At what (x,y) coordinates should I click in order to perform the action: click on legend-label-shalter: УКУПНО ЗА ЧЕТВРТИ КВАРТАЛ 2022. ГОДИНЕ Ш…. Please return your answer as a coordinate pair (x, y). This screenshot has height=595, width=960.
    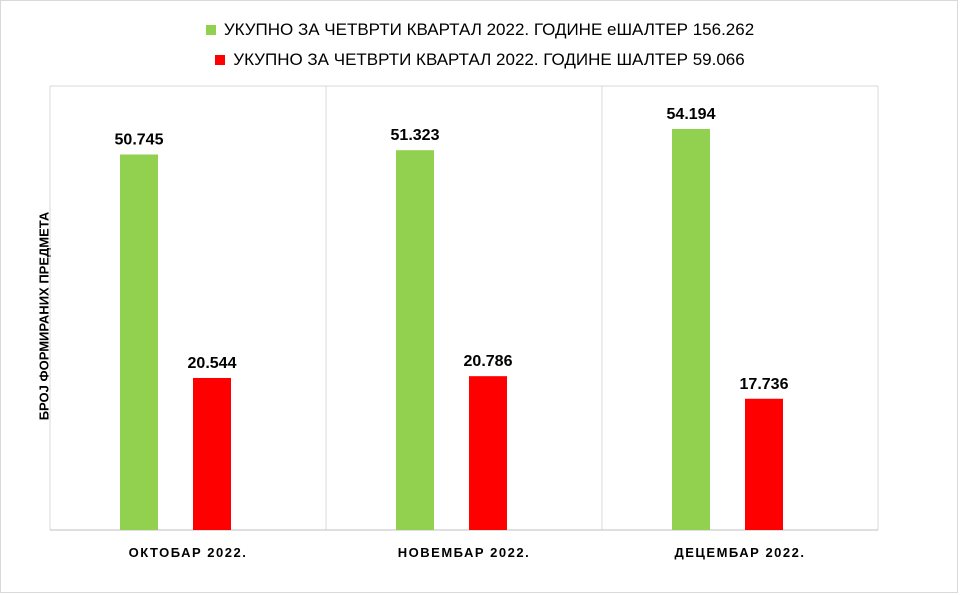
    Looking at the image, I should click on (489, 59).